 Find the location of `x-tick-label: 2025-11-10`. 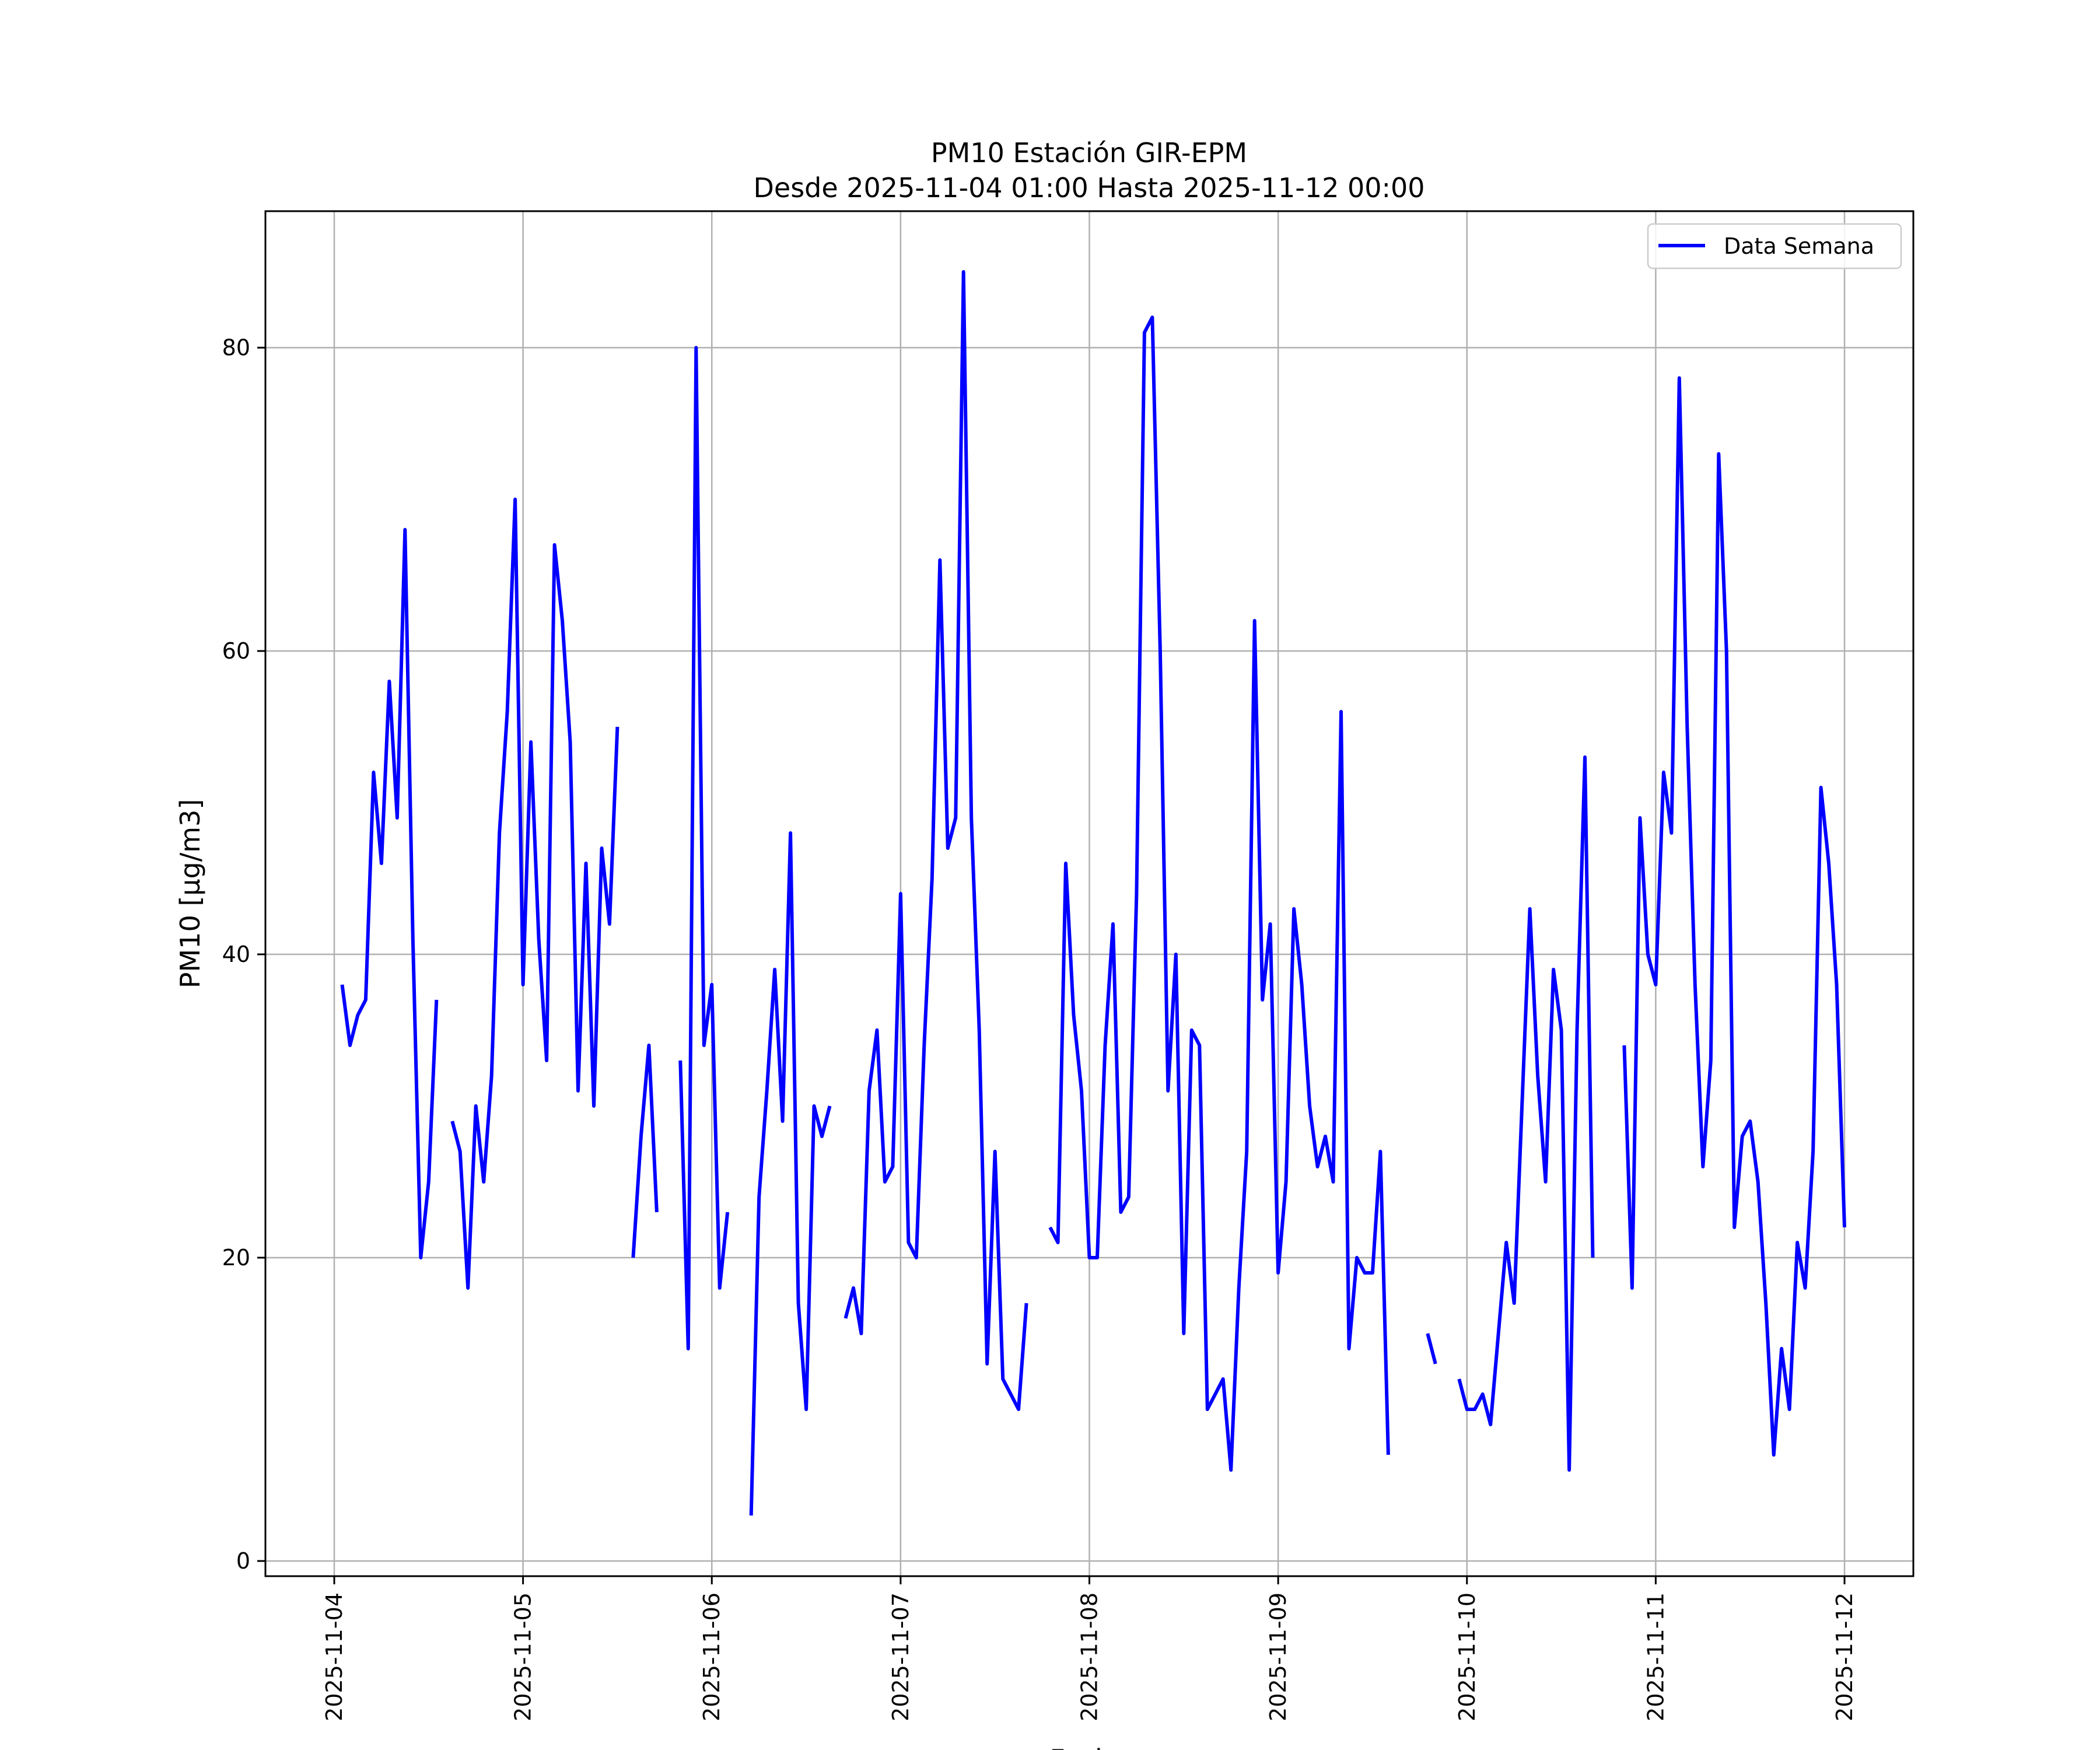

x-tick-label: 2025-11-10 is located at coordinates (1467, 1657).